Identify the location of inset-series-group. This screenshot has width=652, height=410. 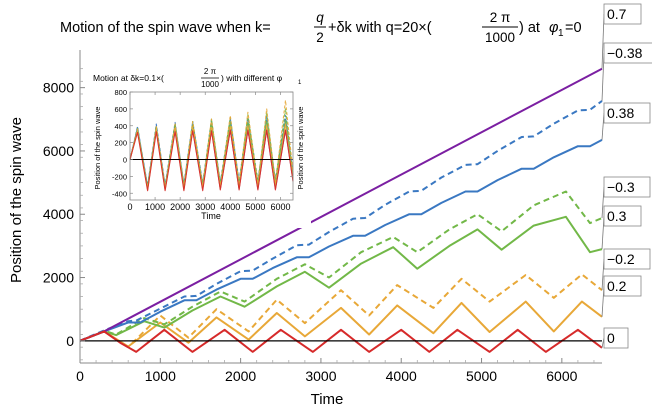
(211, 145).